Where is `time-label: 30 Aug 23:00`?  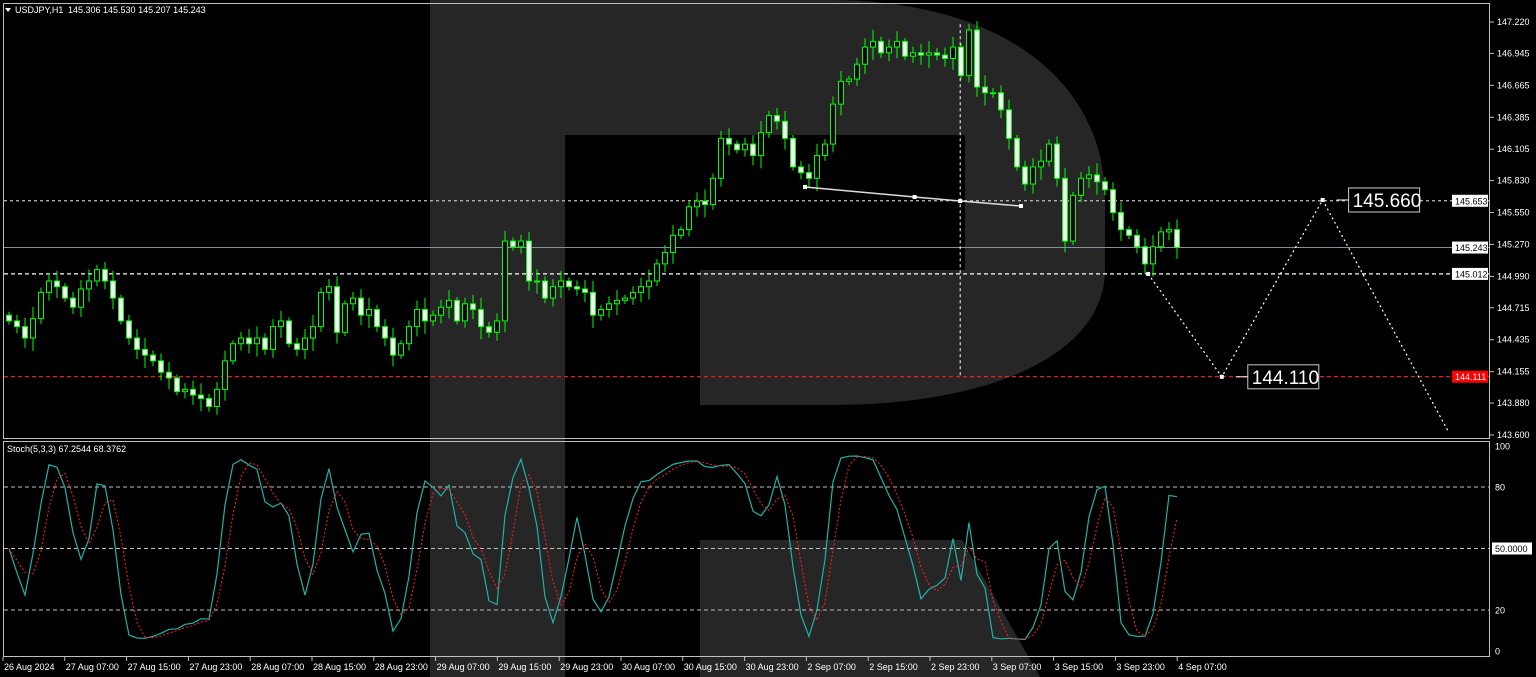
time-label: 30 Aug 23:00 is located at coordinates (772, 667).